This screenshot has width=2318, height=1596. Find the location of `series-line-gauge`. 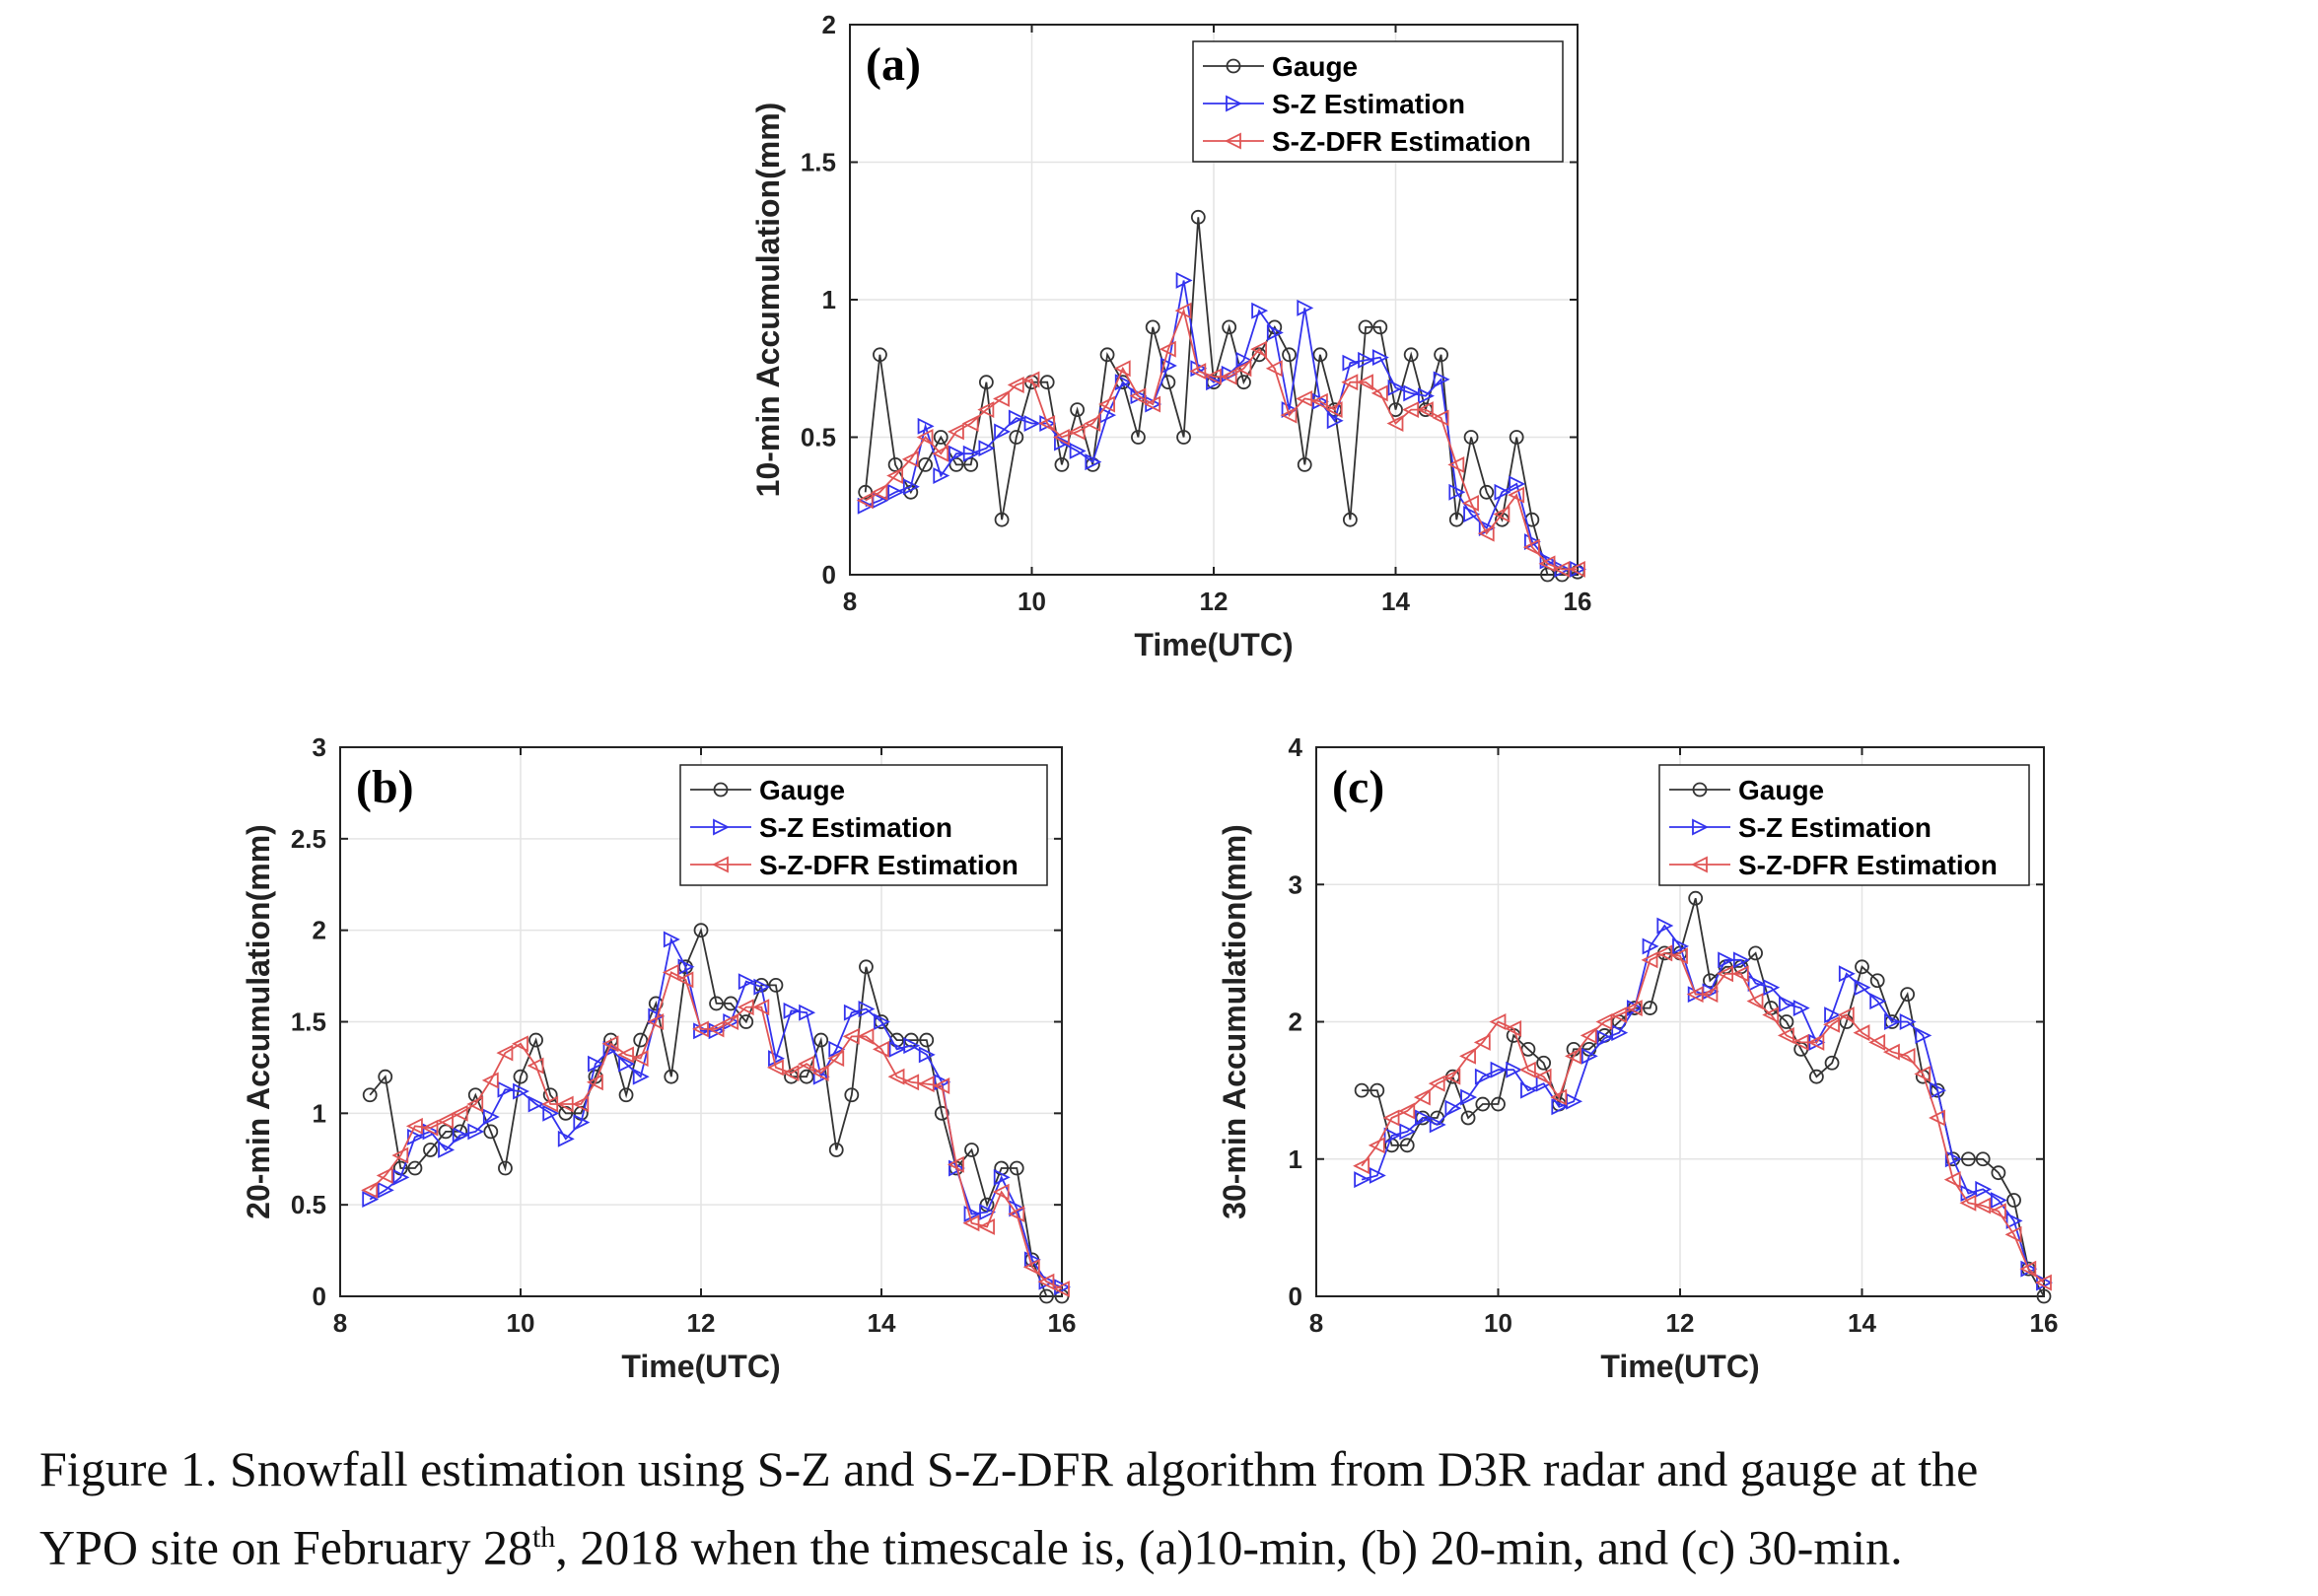

series-line-gauge is located at coordinates (715, 1112).